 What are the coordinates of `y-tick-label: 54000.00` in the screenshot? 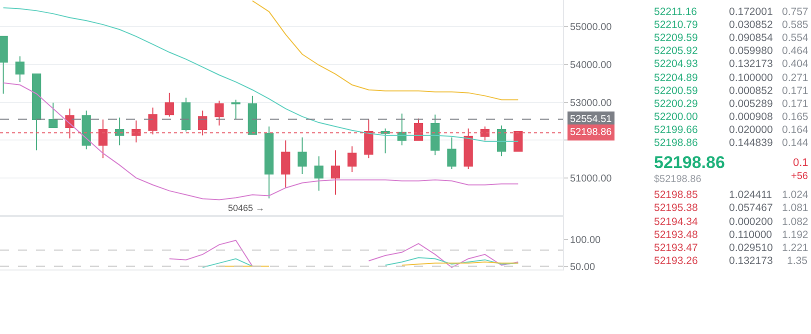 It's located at (591, 65).